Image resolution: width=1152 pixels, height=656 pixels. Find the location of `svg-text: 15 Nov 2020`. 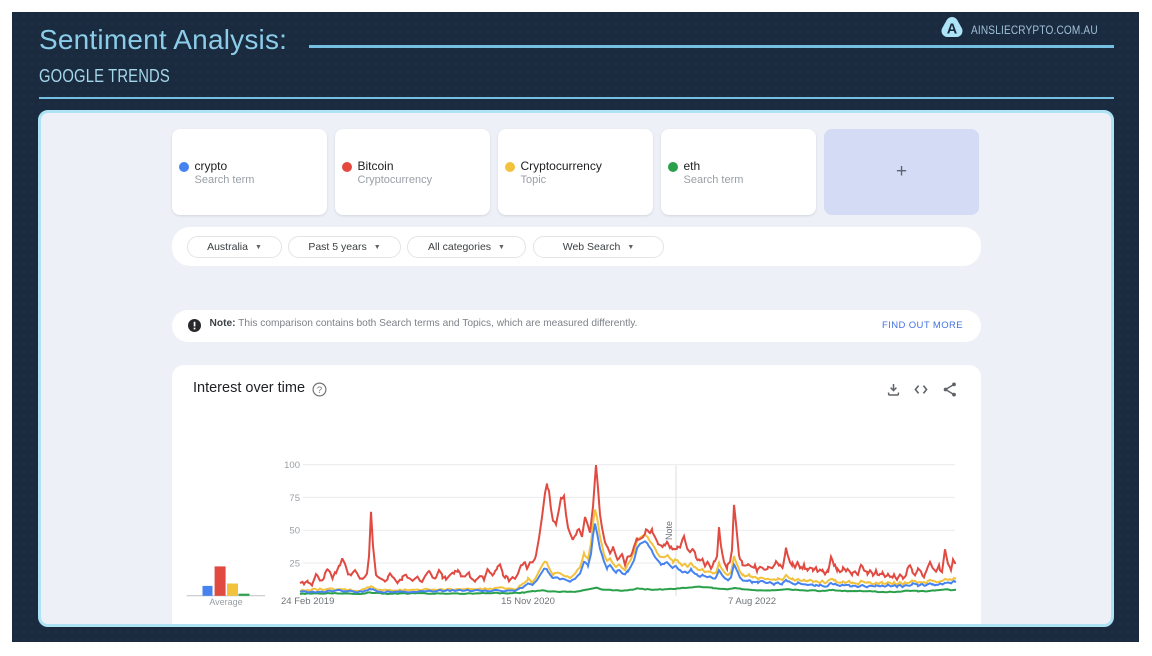

svg-text: 15 Nov 2020 is located at coordinates (528, 601).